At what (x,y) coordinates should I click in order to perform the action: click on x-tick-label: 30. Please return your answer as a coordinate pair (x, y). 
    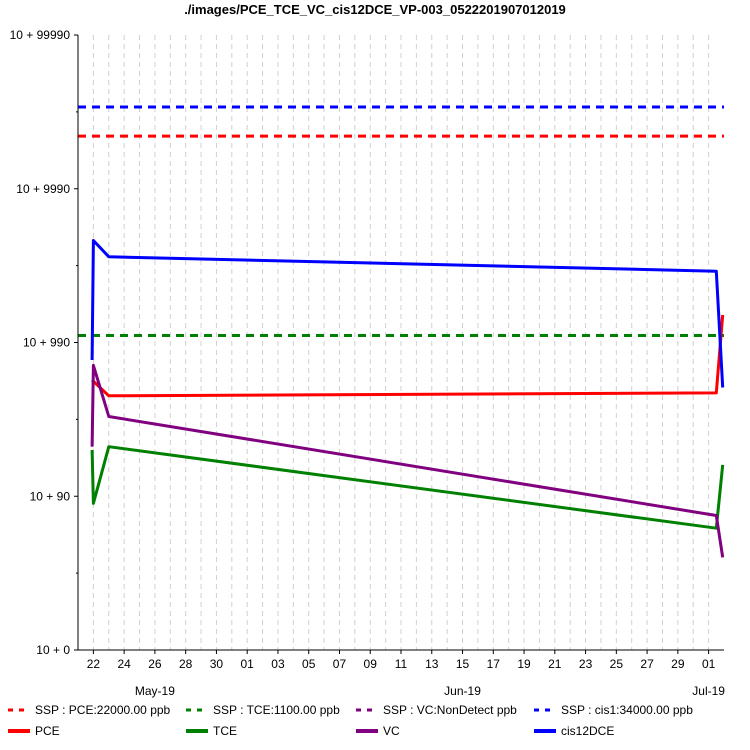
    Looking at the image, I should click on (217, 664).